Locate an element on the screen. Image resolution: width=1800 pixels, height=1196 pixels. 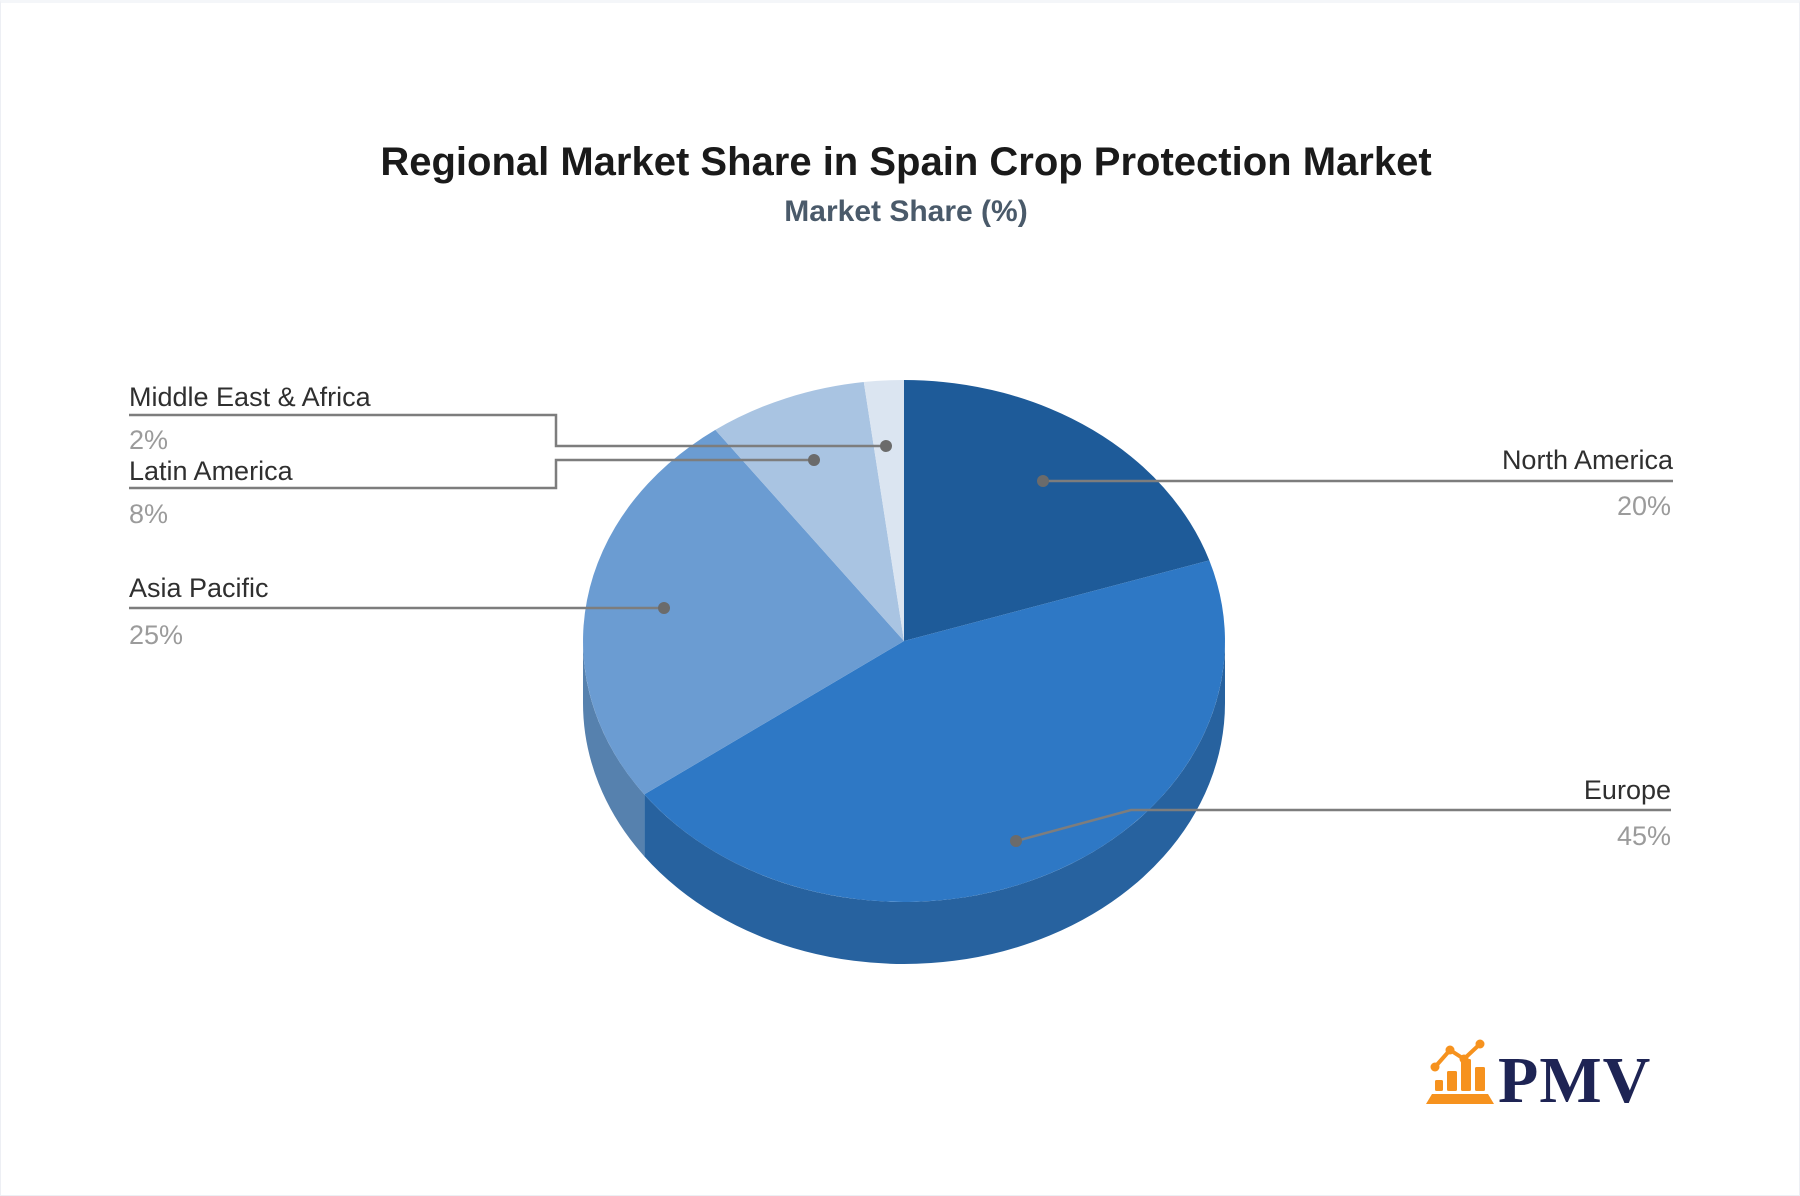
pie-slice-europe is located at coordinates (934, 731).